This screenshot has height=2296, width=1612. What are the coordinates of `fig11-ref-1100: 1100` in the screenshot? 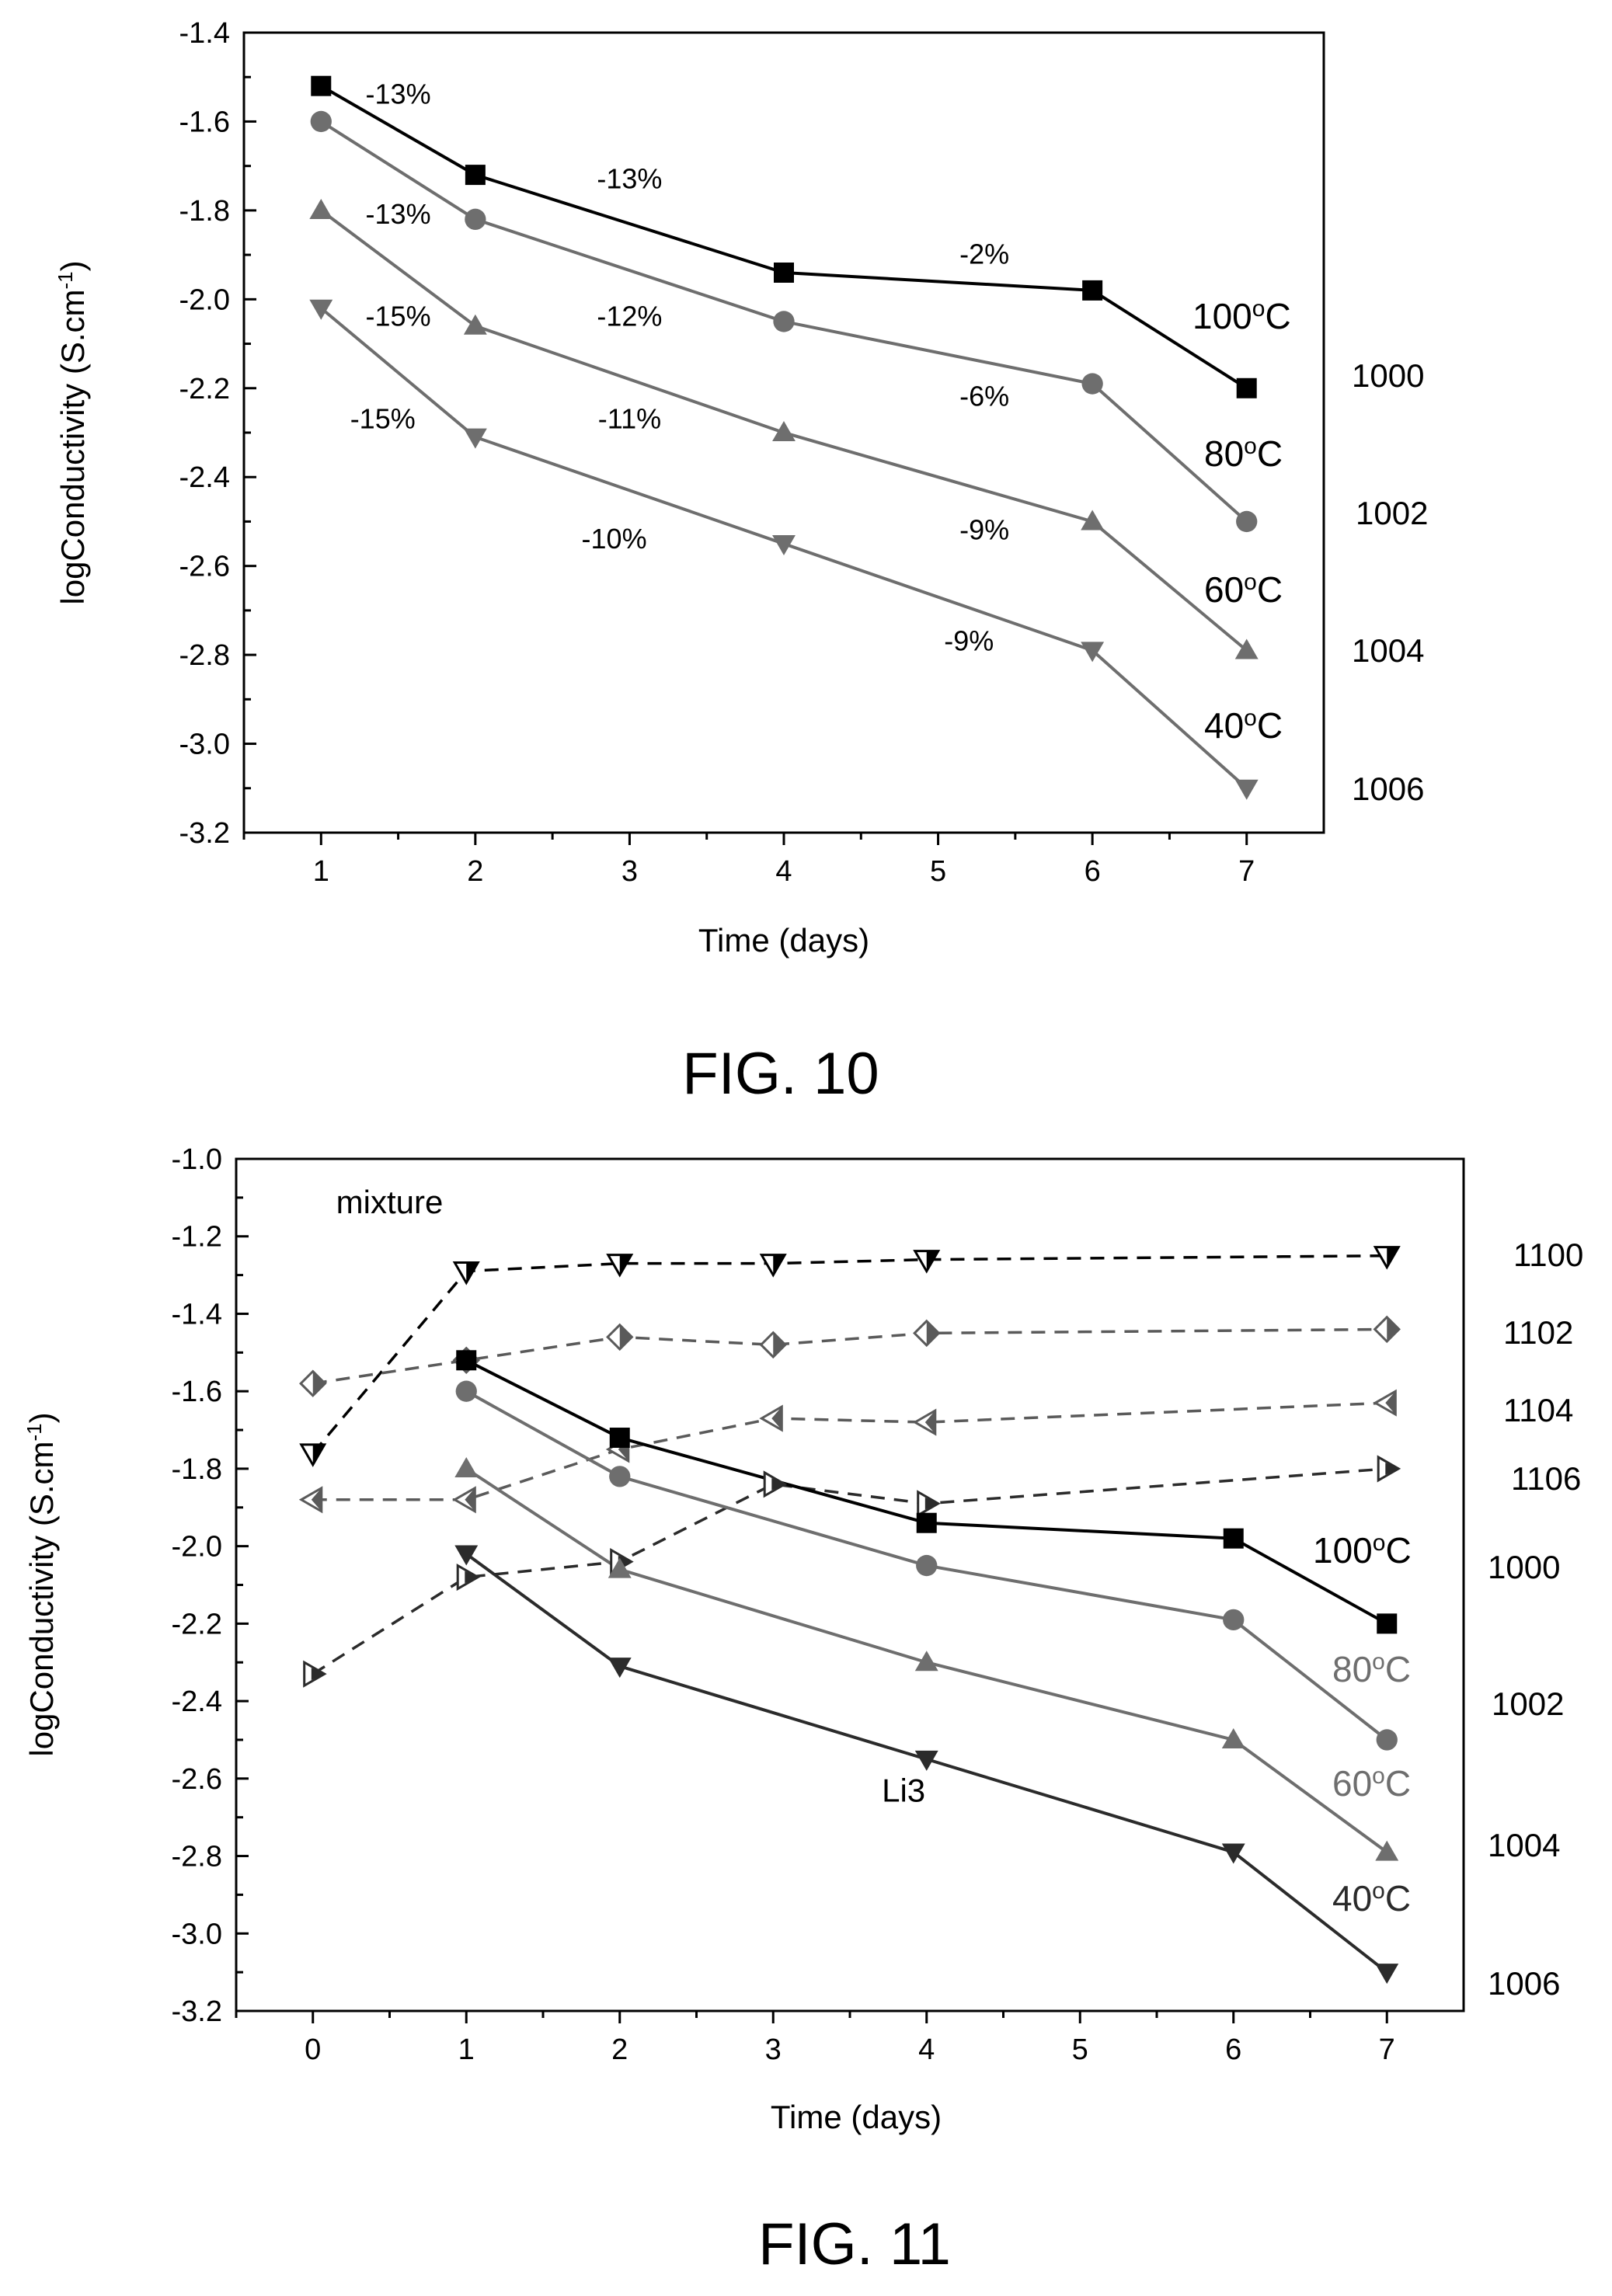 It's located at (1548, 1255).